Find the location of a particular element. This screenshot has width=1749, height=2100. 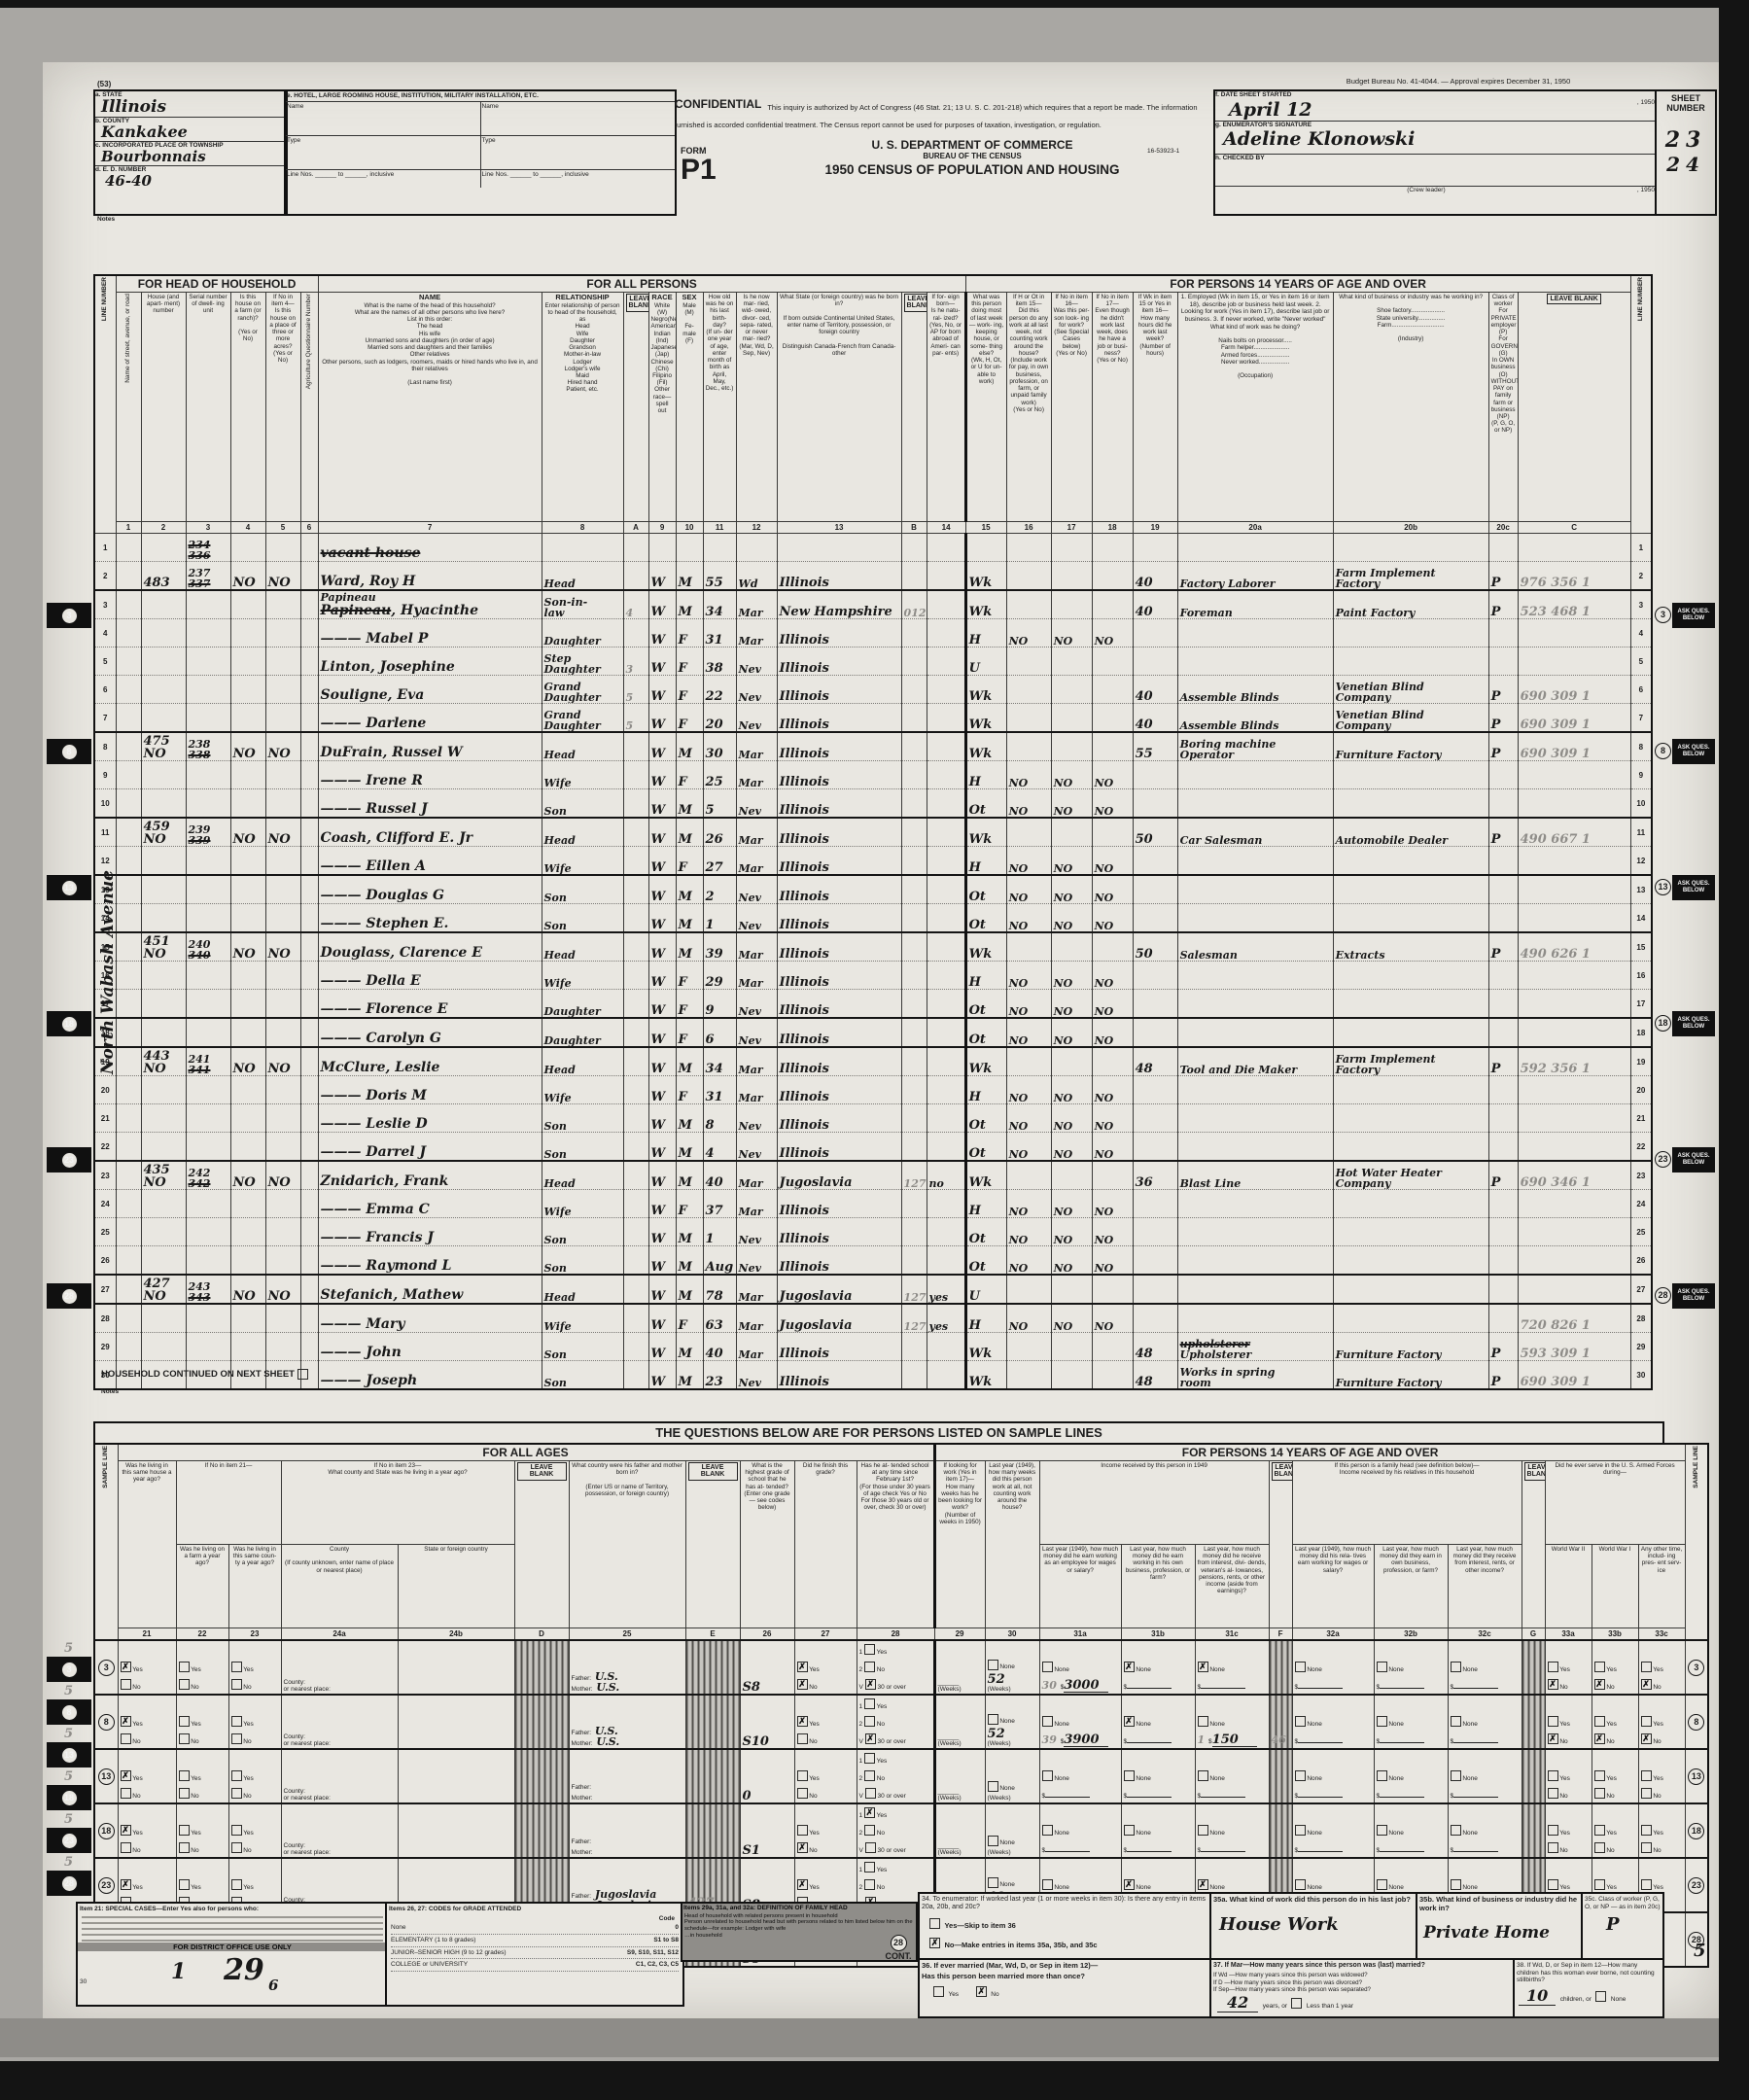

cell-line-number-right: 12 is located at coordinates (1641, 861).